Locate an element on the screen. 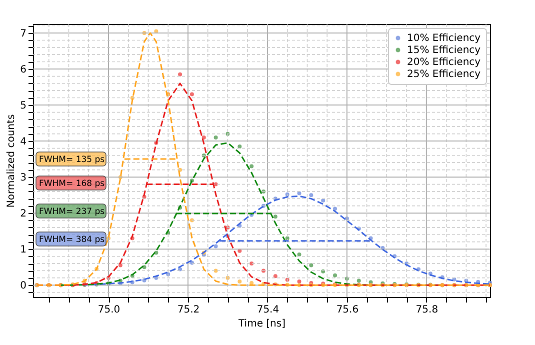 The width and height of the screenshot is (535, 345). x-axis-title: Time [ns] is located at coordinates (261, 324).